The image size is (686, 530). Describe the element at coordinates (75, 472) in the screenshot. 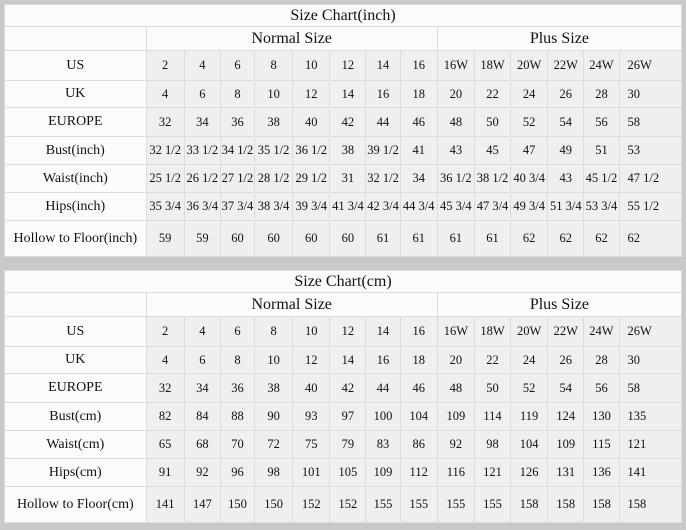

I see `row-label: Hips(cm)` at that location.